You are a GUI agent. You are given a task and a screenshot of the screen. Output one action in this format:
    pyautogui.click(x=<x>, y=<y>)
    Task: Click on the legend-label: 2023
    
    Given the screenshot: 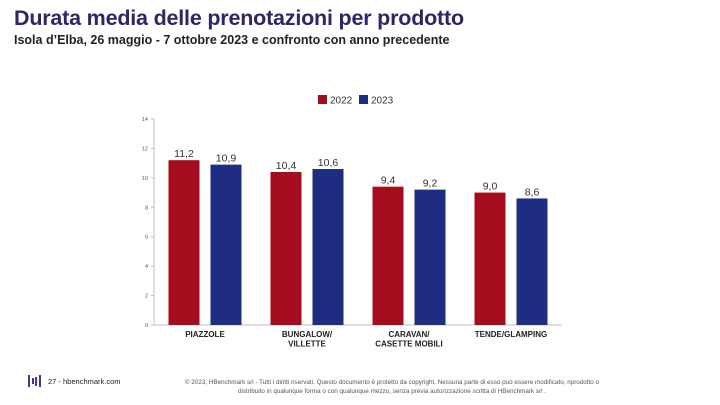 What is the action you would take?
    pyautogui.click(x=382, y=101)
    